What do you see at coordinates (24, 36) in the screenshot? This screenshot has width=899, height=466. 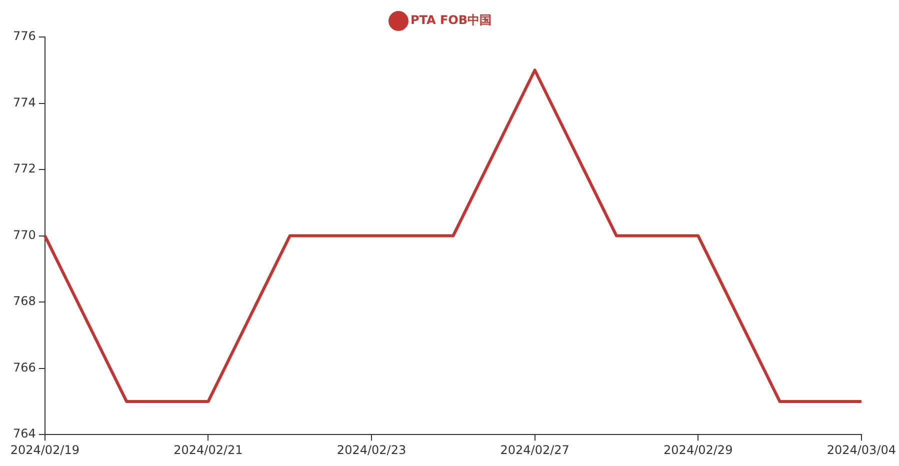 I see `y-tick-label: 776` at bounding box center [24, 36].